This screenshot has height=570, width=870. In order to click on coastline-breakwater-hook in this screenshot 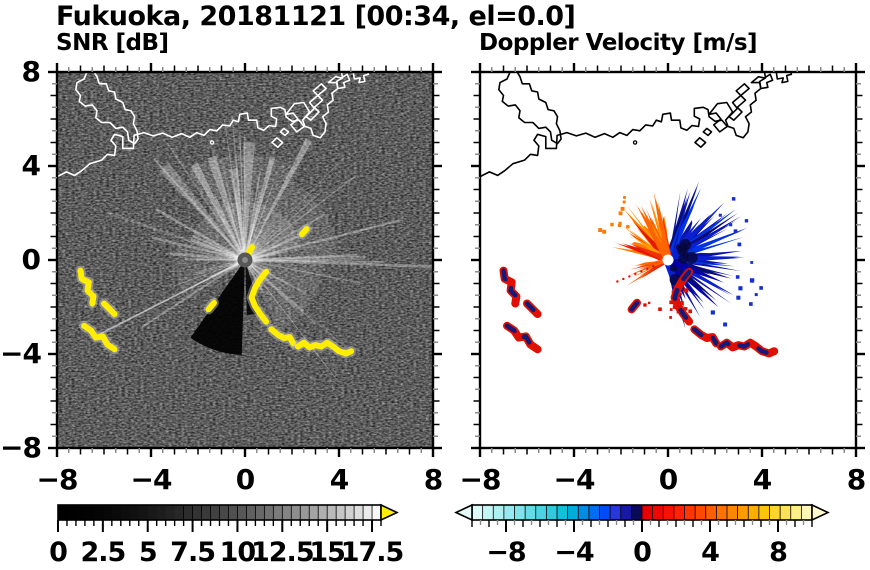, I will do `click(339, 81)`.